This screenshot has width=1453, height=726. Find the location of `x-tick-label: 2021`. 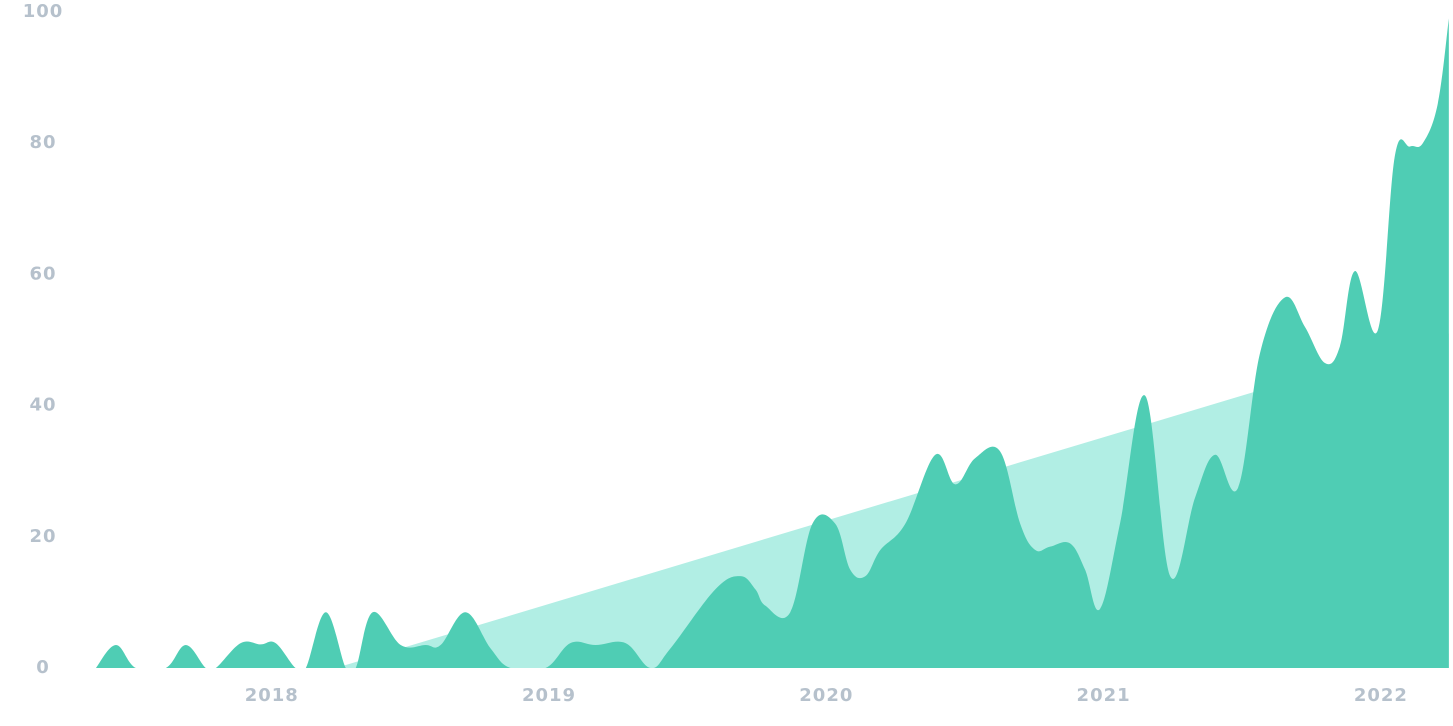

x-tick-label: 2021 is located at coordinates (1104, 695).